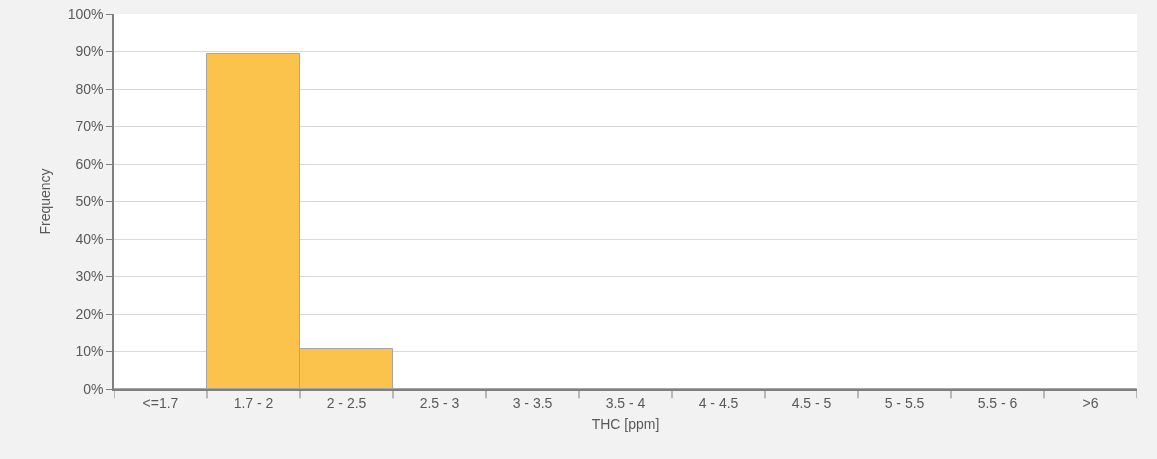 This screenshot has height=459, width=1157. I want to click on y-tick-label: 60%, so click(89, 163).